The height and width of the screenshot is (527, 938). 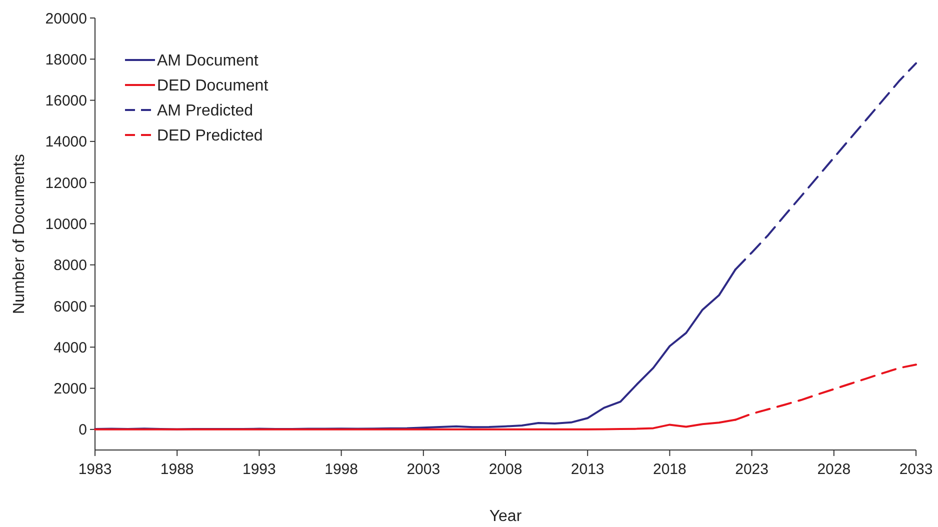 What do you see at coordinates (95, 469) in the screenshot?
I see `x-tick-label: 1983` at bounding box center [95, 469].